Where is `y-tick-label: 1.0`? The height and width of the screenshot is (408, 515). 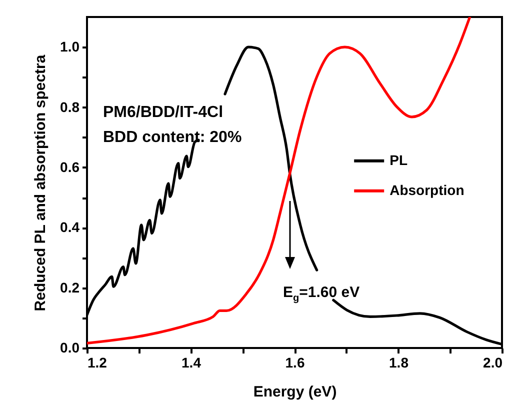 y-tick-label: 1.0 is located at coordinates (70, 46).